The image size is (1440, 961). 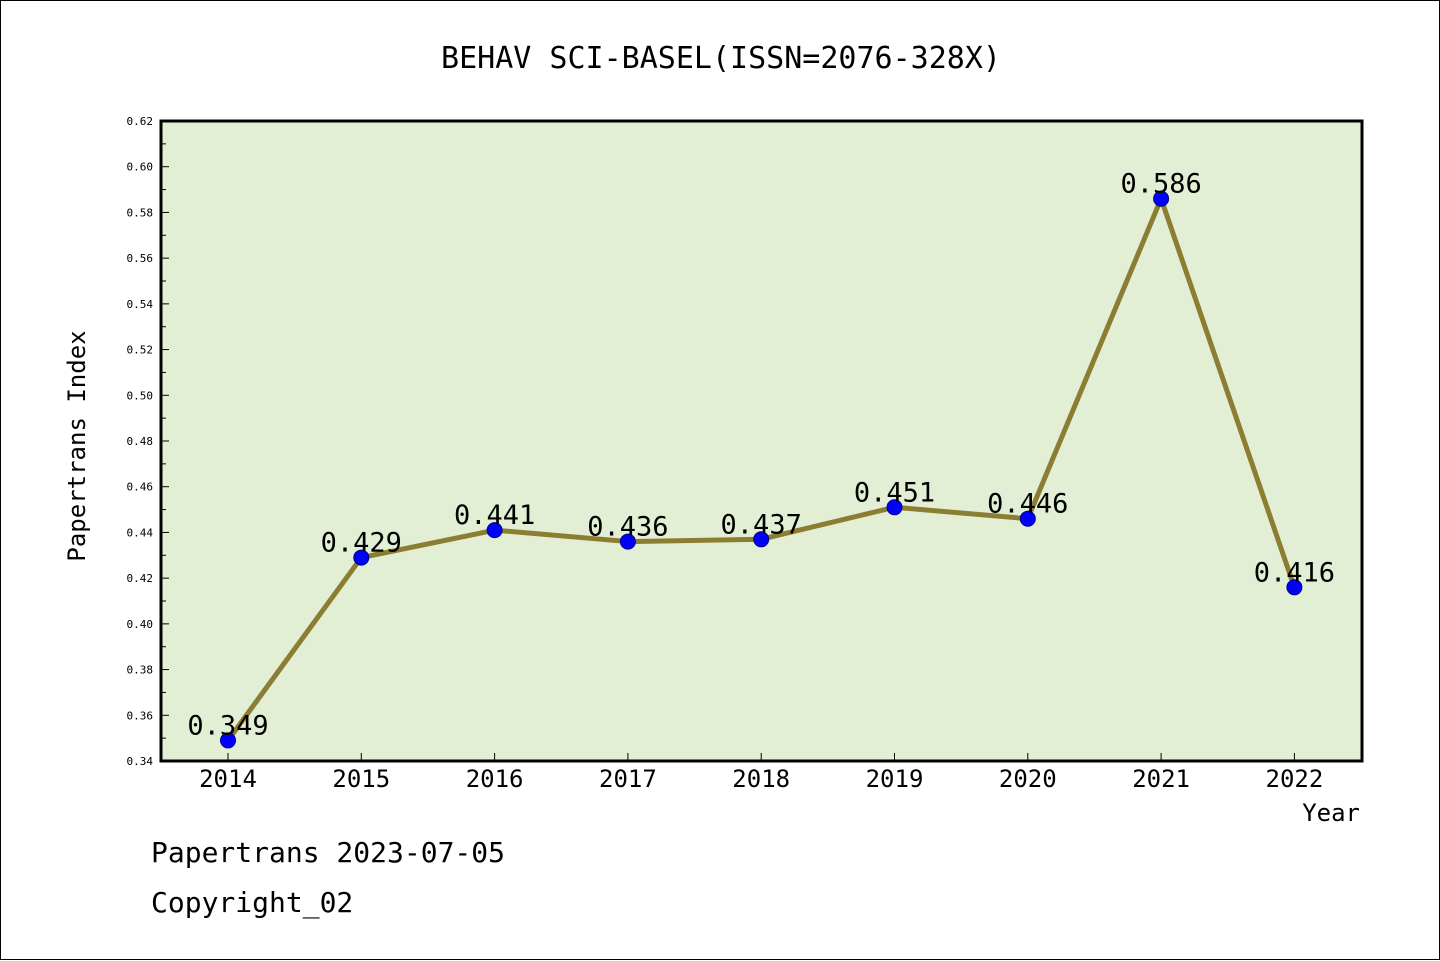 What do you see at coordinates (228, 779) in the screenshot?
I see `x-tick-label: 2014` at bounding box center [228, 779].